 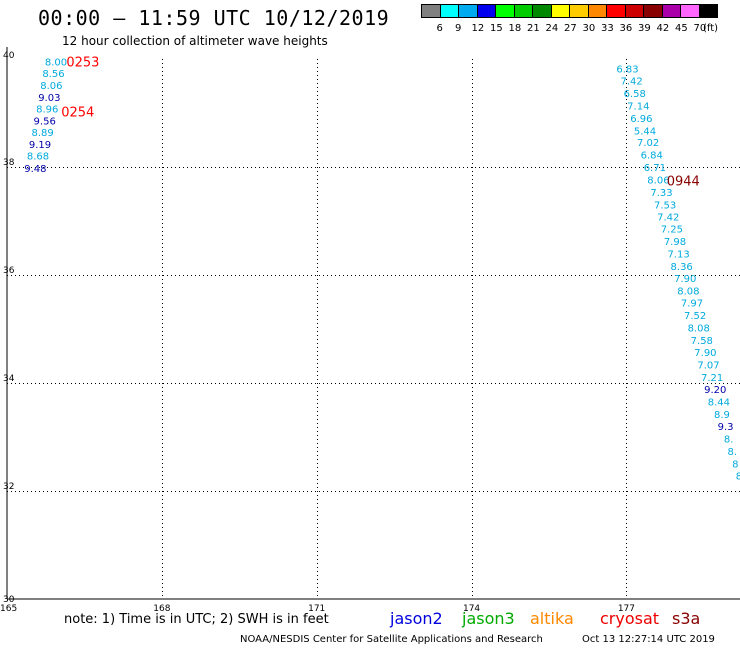 What do you see at coordinates (675, 242) in the screenshot?
I see `wave-height-value: 7.98` at bounding box center [675, 242].